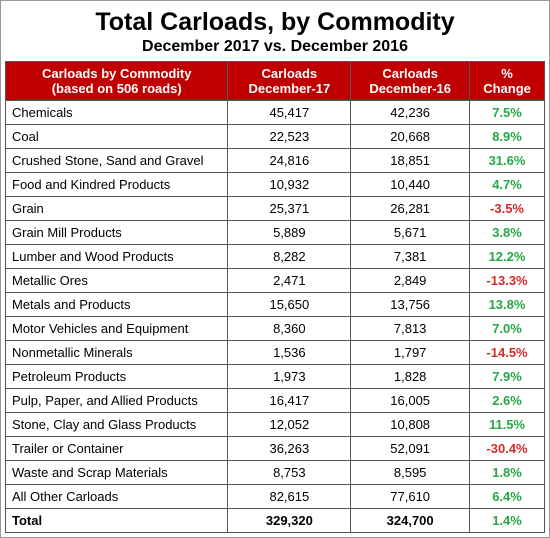  What do you see at coordinates (507, 73) in the screenshot?
I see `header-line: %` at bounding box center [507, 73].